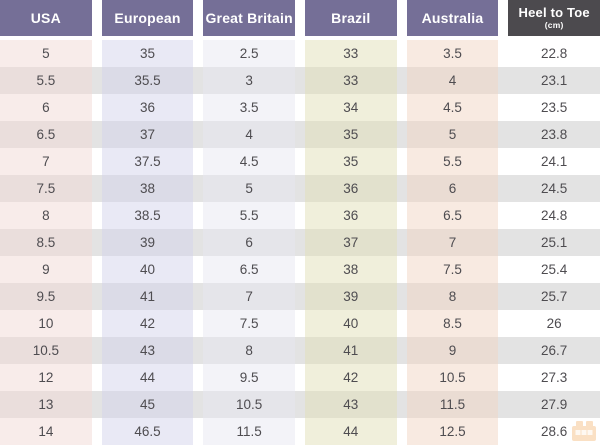 The height and width of the screenshot is (445, 600). Describe the element at coordinates (554, 134) in the screenshot. I see `table-cell-heel-to-toe: 23.8` at that location.